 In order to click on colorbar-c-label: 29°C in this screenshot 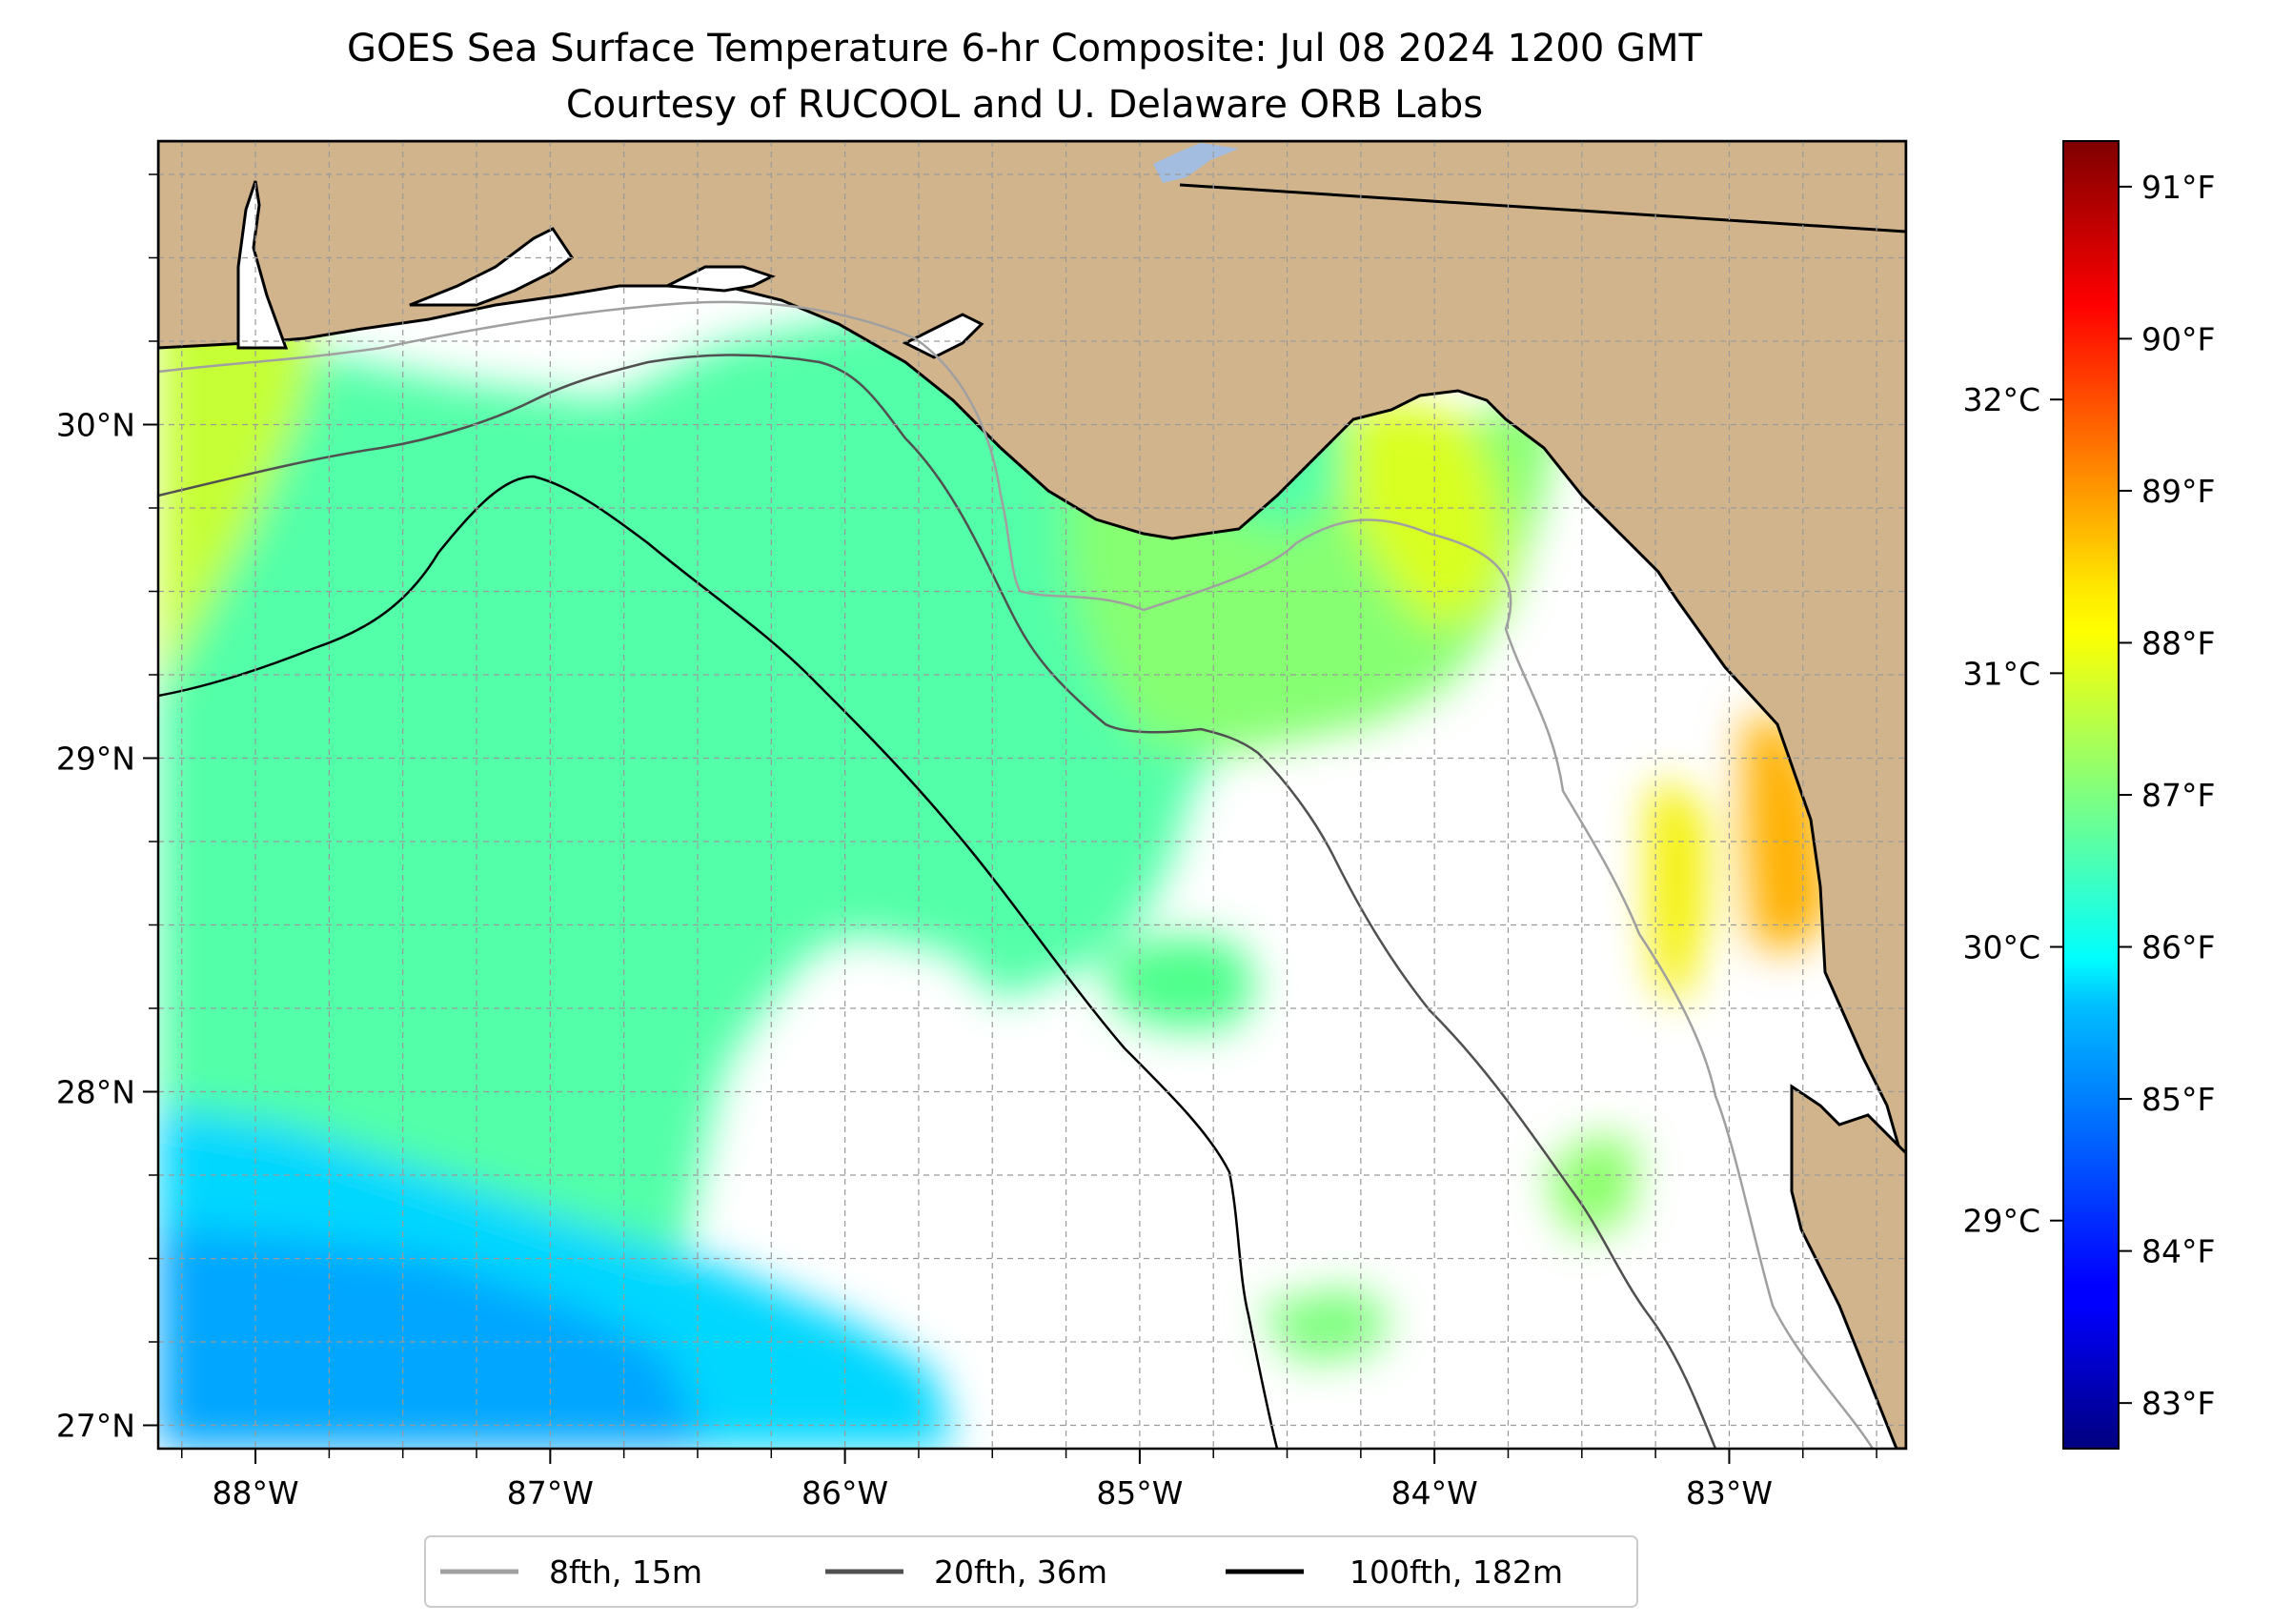, I will do `click(2001, 1221)`.